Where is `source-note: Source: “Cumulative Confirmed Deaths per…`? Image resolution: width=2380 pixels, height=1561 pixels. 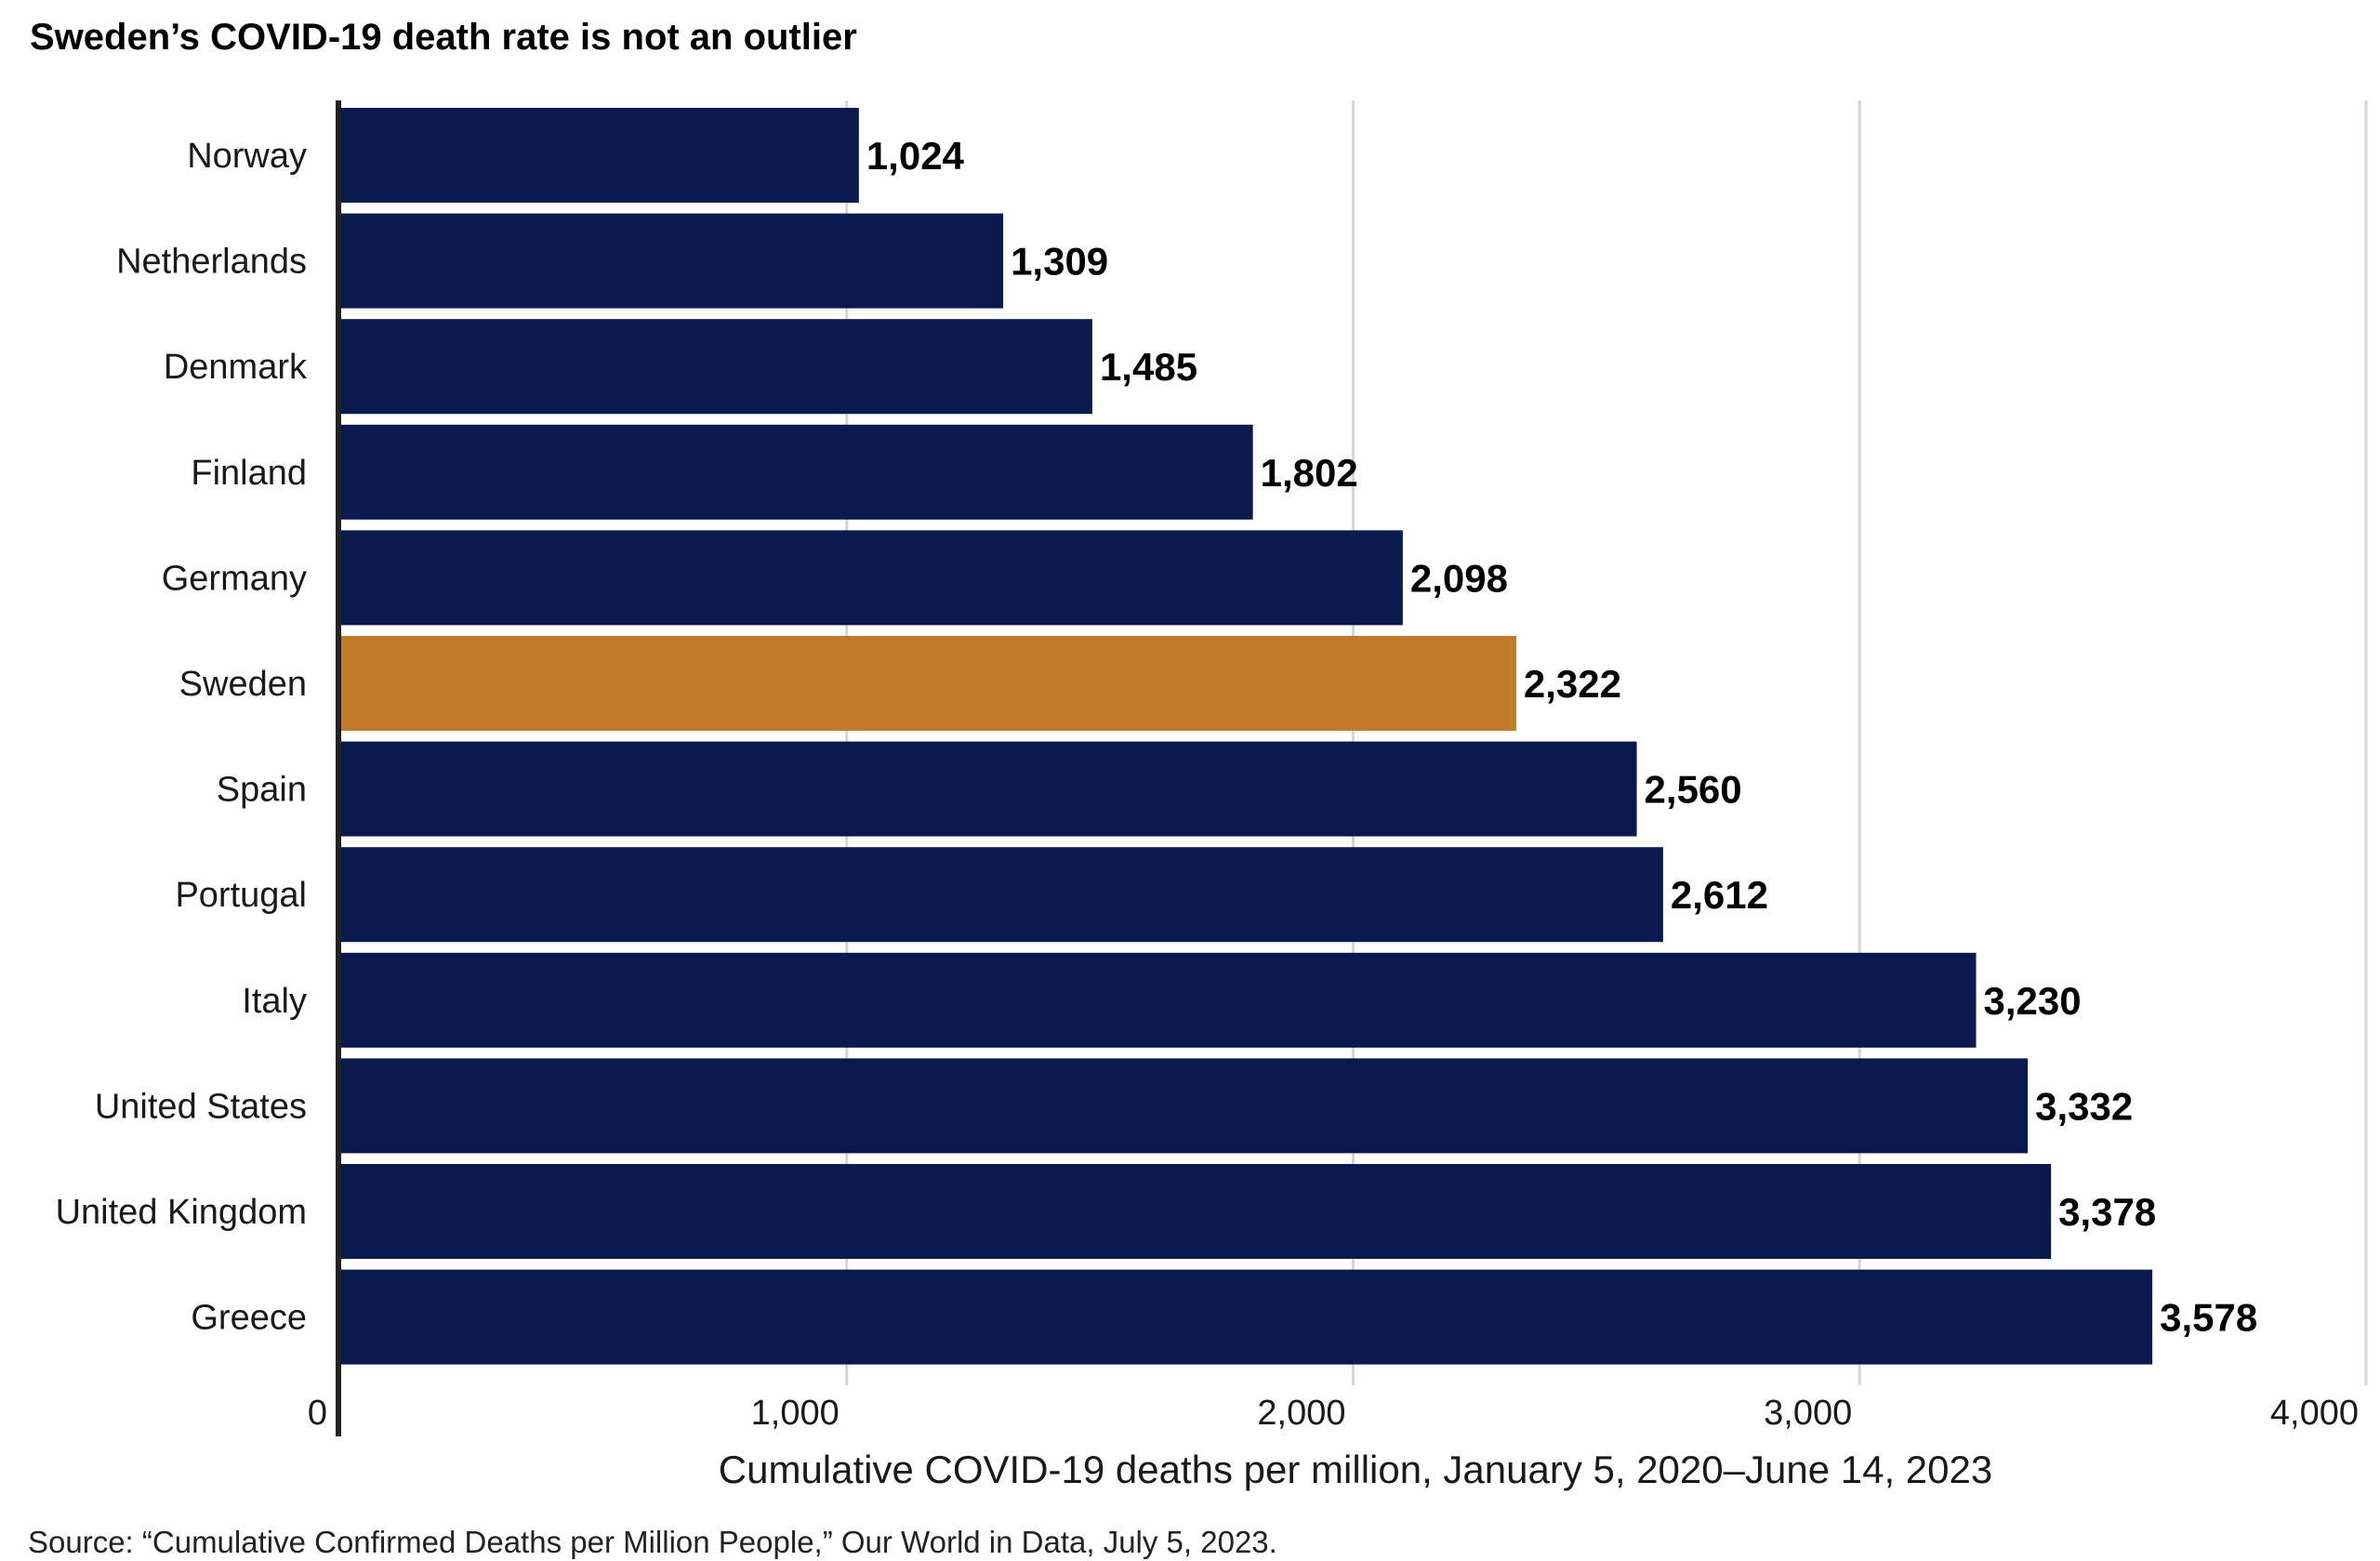
source-note: Source: “Cumulative Confirmed Deaths per… is located at coordinates (652, 1542).